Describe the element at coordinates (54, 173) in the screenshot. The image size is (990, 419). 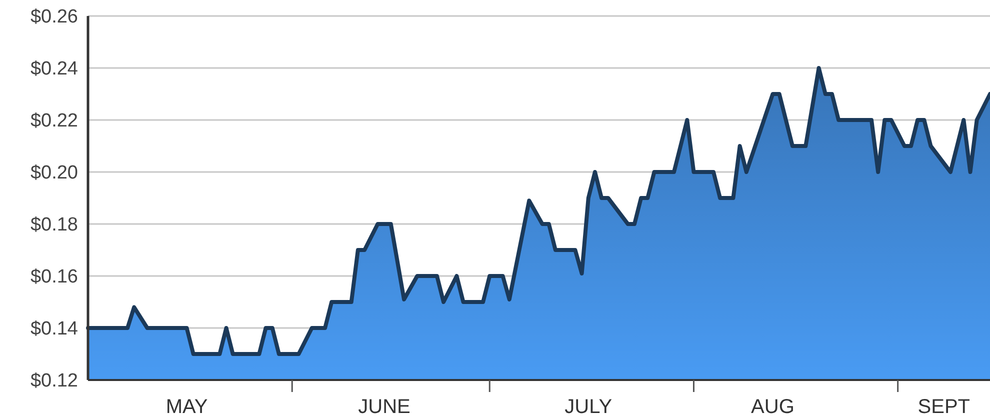
I see `y-tick-label: $0.20` at that location.